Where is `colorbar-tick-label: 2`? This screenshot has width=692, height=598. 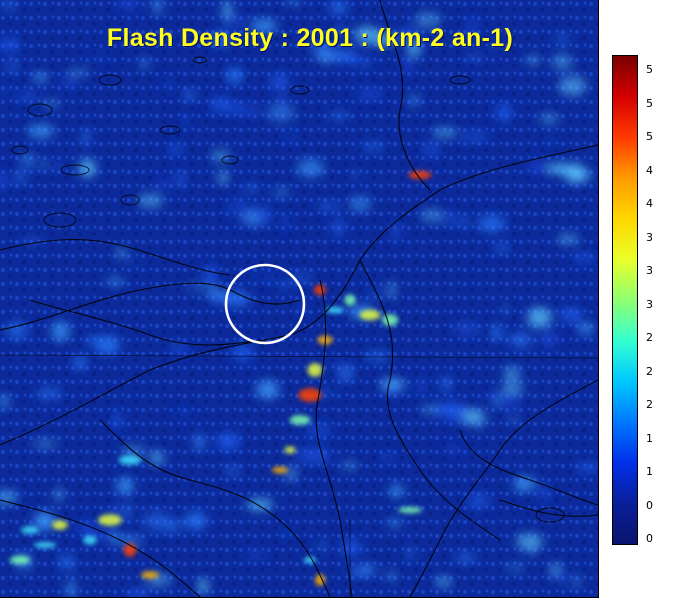
colorbar-tick-label: 2 is located at coordinates (649, 337).